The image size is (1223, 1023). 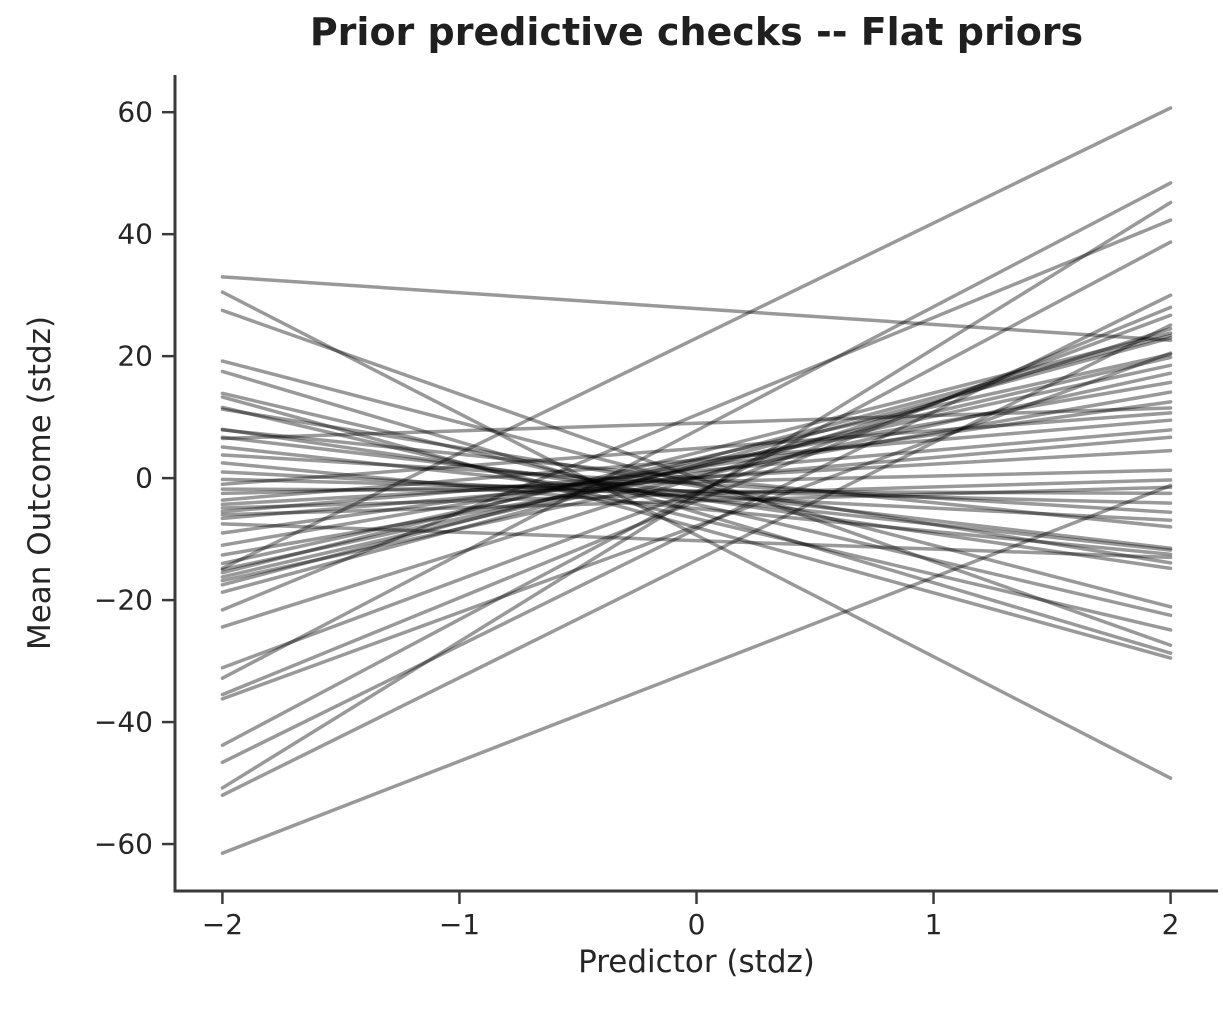 I want to click on x-tick-label: 2, so click(x=1171, y=924).